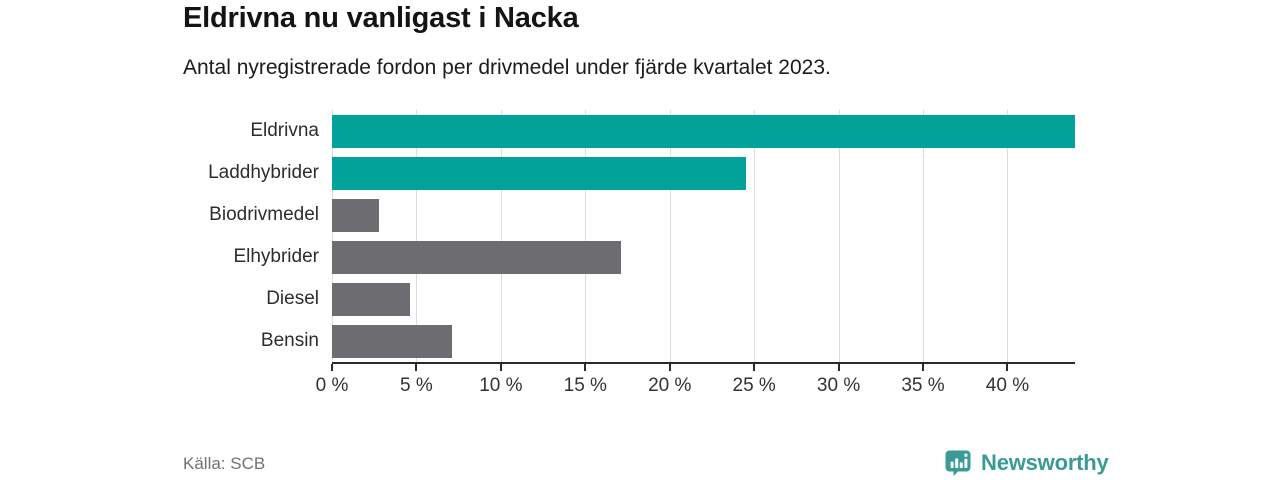 The height and width of the screenshot is (480, 1280). I want to click on newsworthy-brand: Newsworthy, so click(1026, 463).